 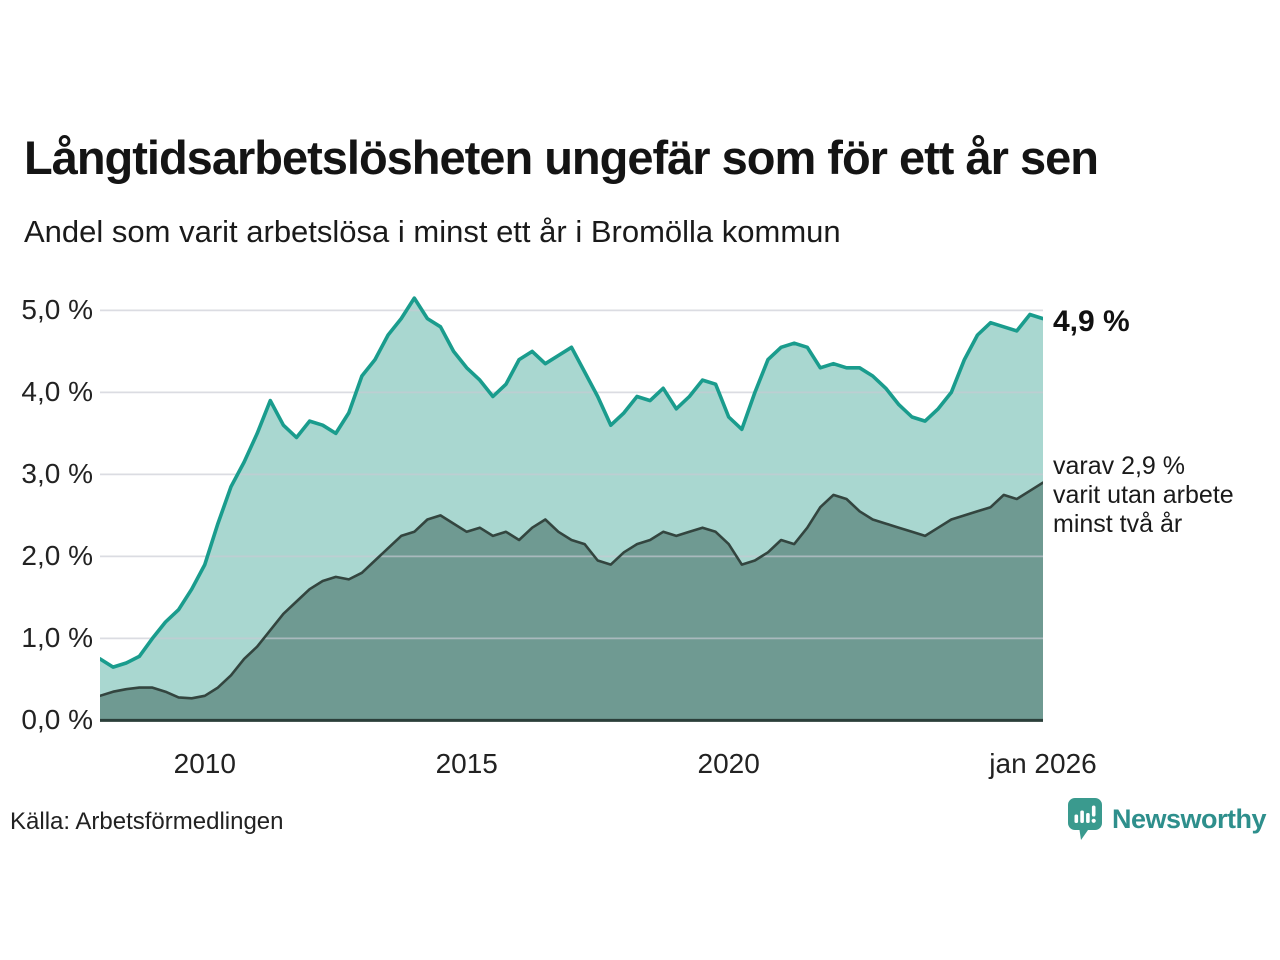 What do you see at coordinates (57, 638) in the screenshot?
I see `y-tick-label: 1,0 %` at bounding box center [57, 638].